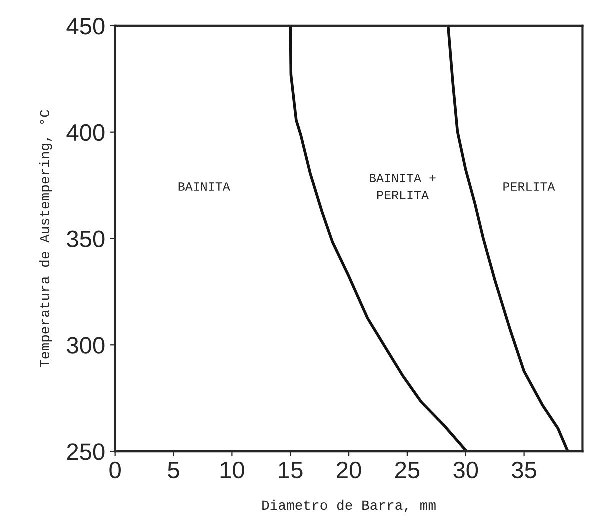 This screenshot has width=607, height=519. I want to click on annotation: BAINITA + PERLITA, so click(403, 187).